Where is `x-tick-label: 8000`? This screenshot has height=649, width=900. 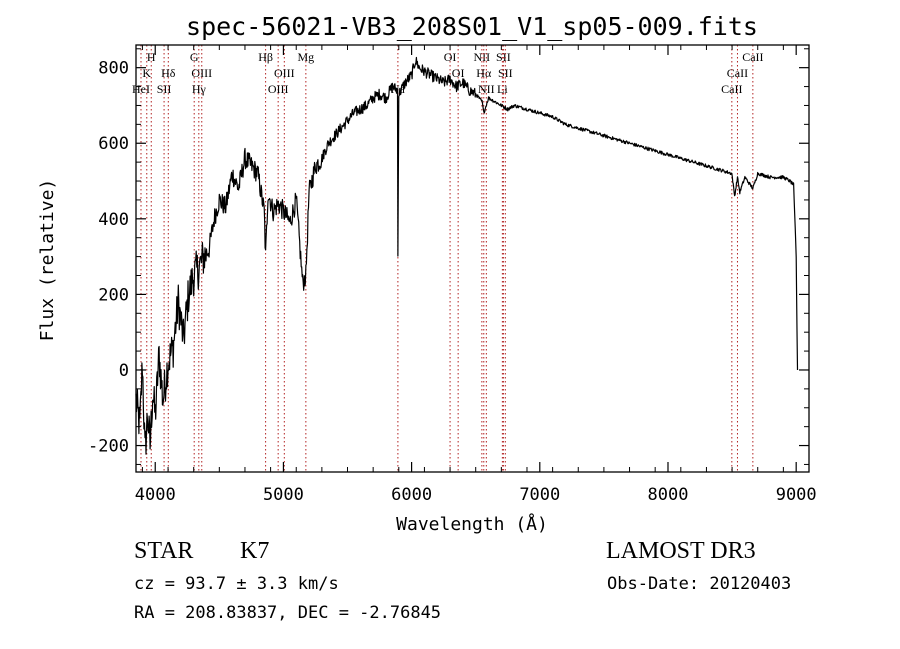
x-tick-label: 8000 is located at coordinates (668, 495).